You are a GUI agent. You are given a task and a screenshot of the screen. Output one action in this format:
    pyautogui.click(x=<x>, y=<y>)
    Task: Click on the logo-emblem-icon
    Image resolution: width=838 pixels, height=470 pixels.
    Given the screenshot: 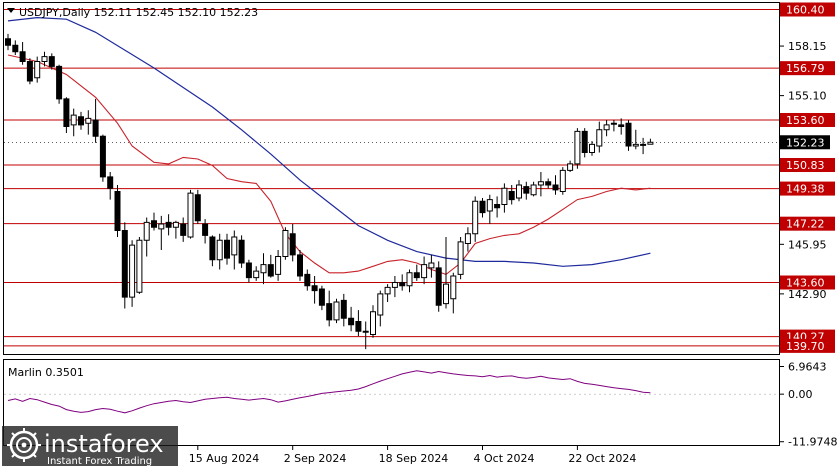 What is the action you would take?
    pyautogui.click(x=24, y=445)
    